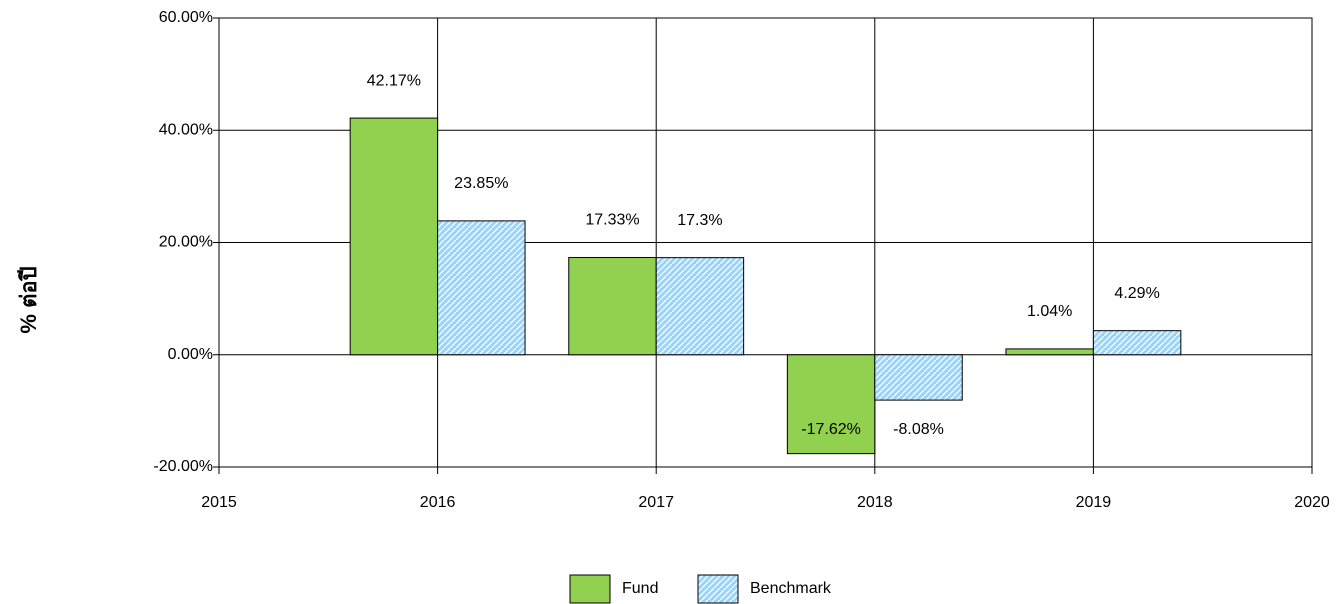  What do you see at coordinates (28, 299) in the screenshot?
I see `y-axis-label: % ต่อปี` at bounding box center [28, 299].